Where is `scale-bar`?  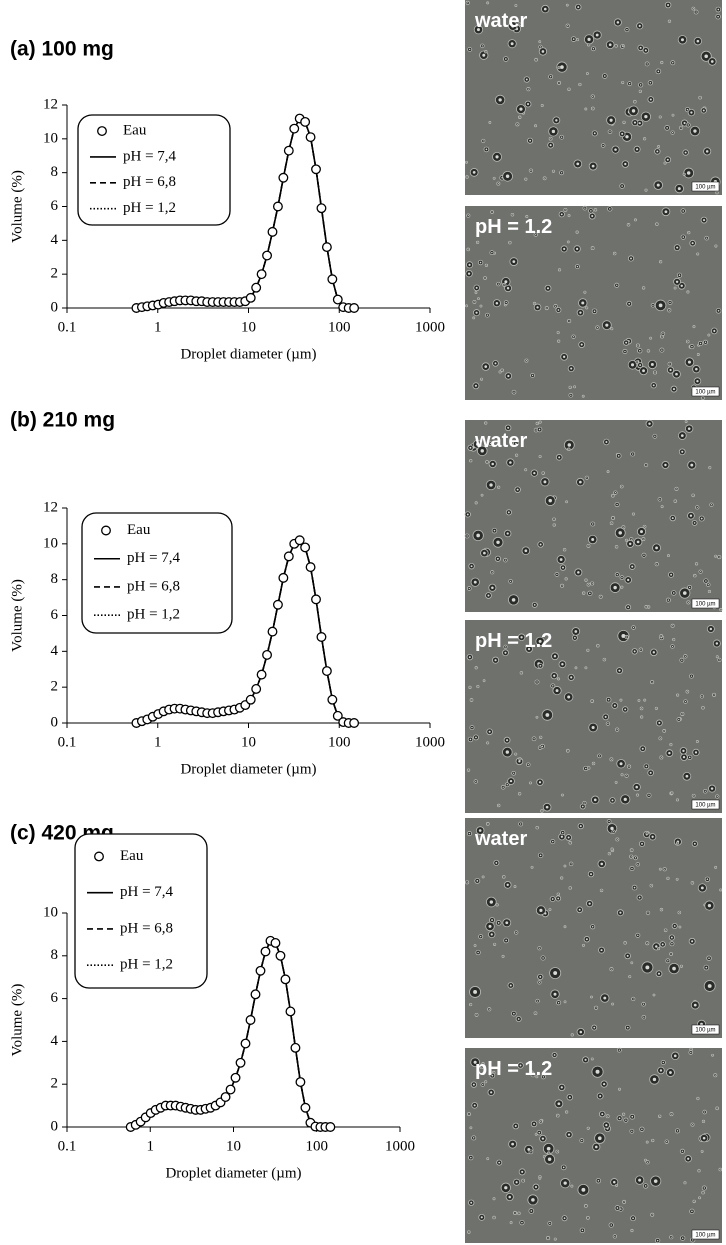
scale-bar is located at coordinates (705, 1234).